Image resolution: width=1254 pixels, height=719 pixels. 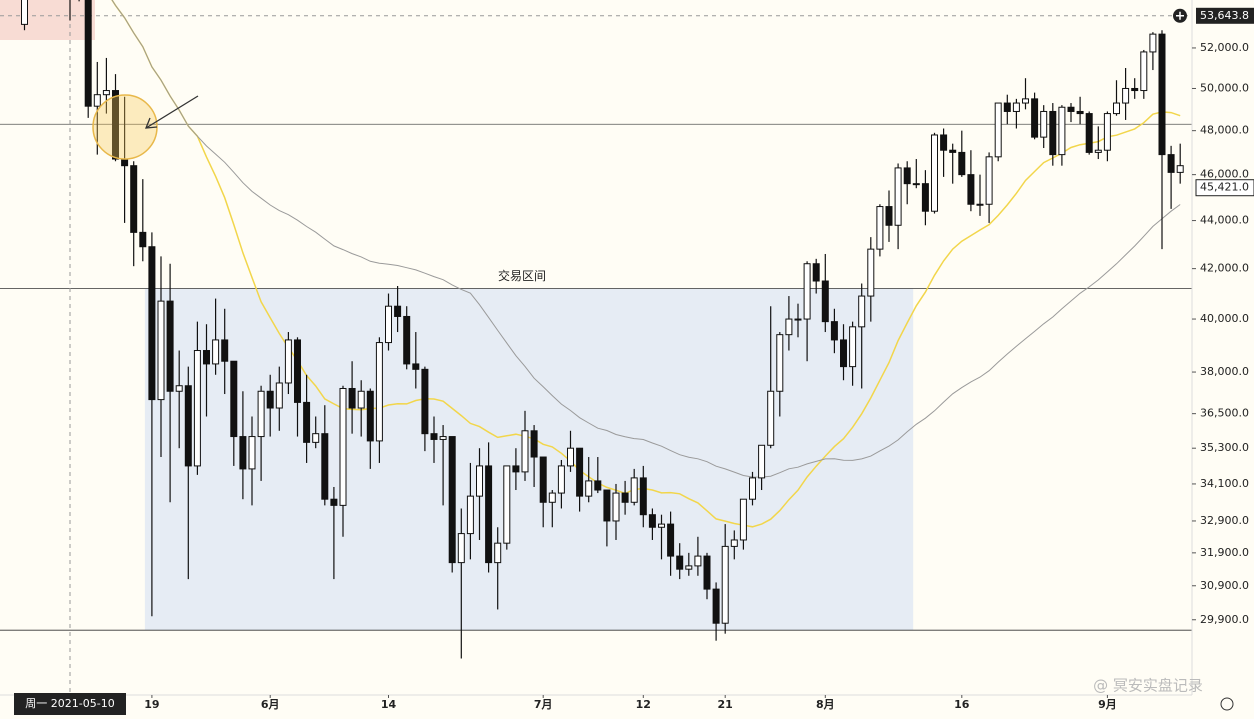 I want to click on y-tick-label: 40,000.0, so click(x=1224, y=318).